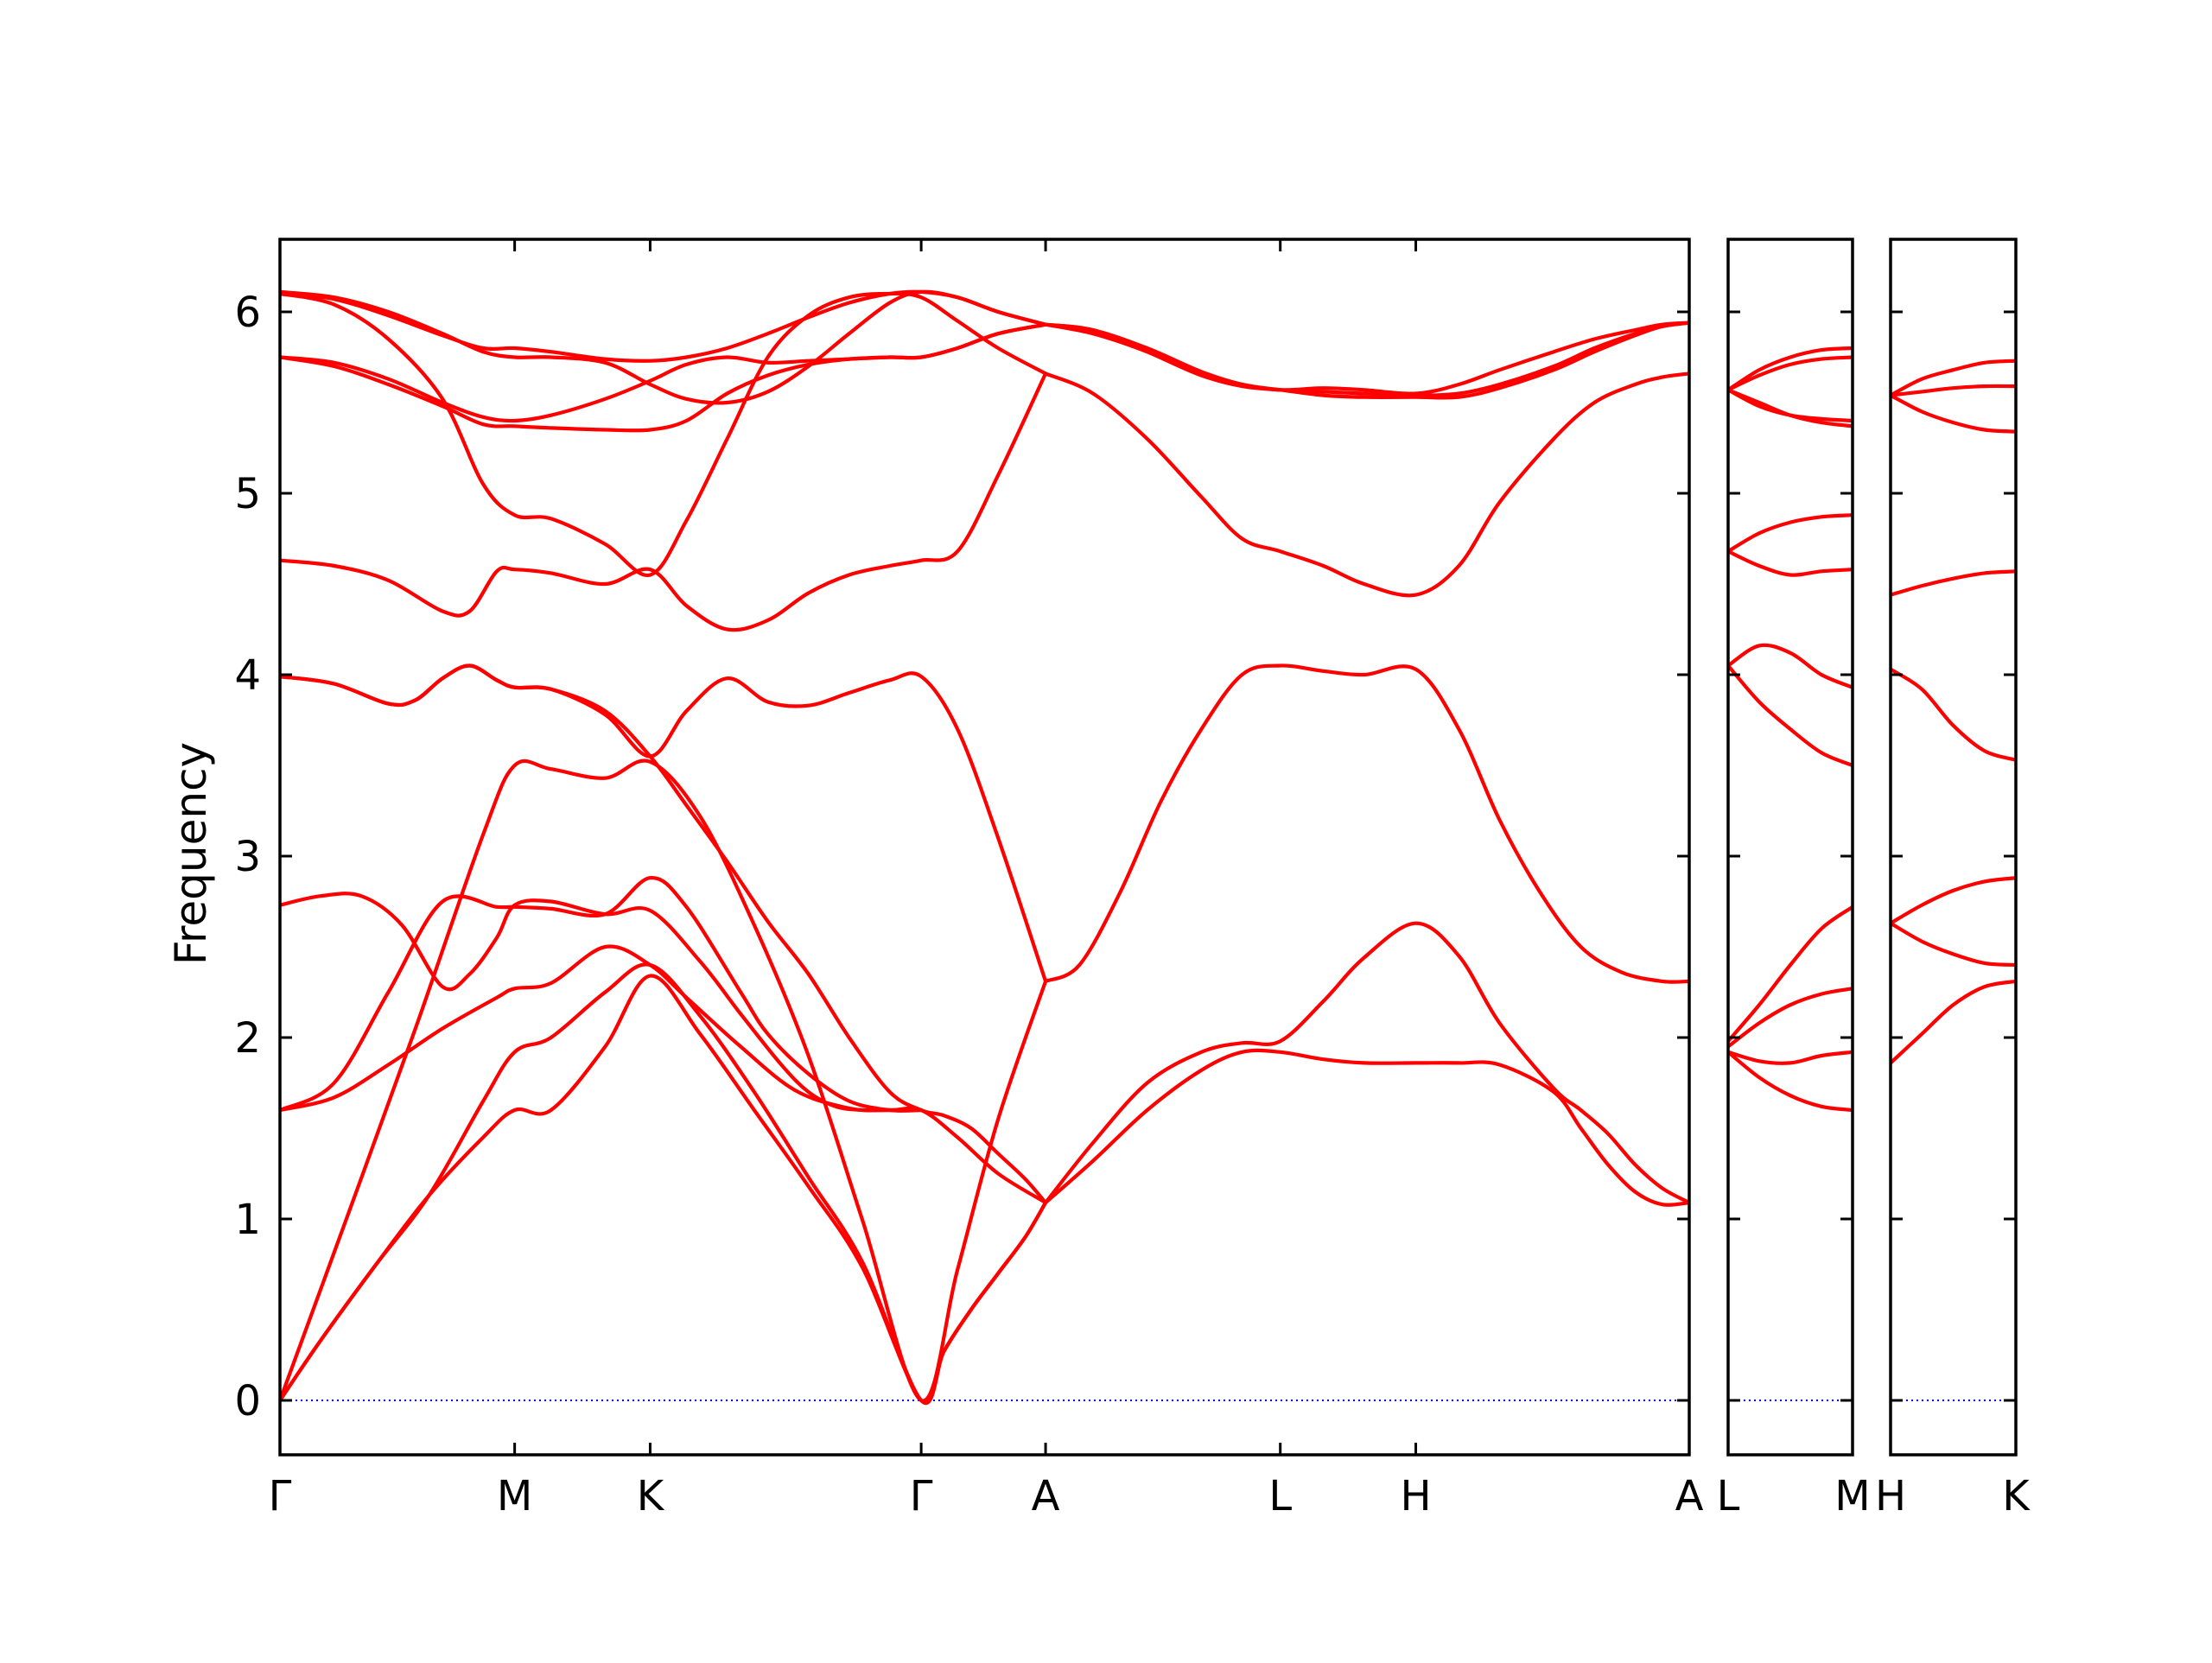  I want to click on kpoint-label-main-6: H, so click(1415, 1496).